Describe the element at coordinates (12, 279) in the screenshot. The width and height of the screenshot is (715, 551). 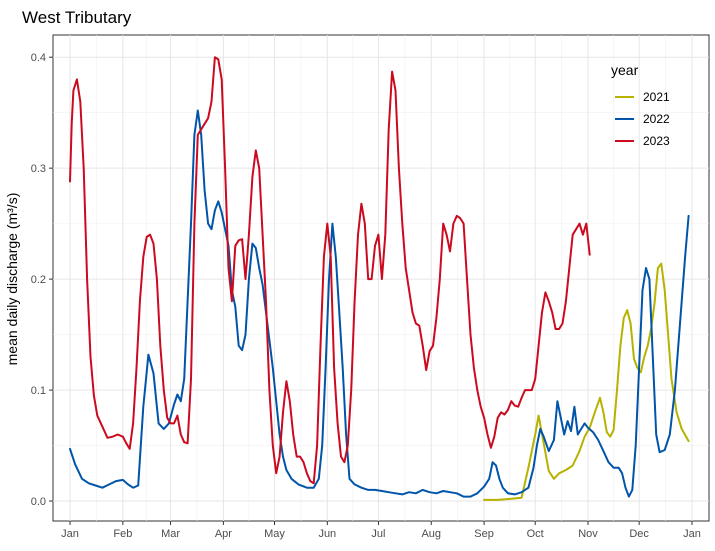
I see `y-axis-title: mean daily discharge (m³/s)` at that location.